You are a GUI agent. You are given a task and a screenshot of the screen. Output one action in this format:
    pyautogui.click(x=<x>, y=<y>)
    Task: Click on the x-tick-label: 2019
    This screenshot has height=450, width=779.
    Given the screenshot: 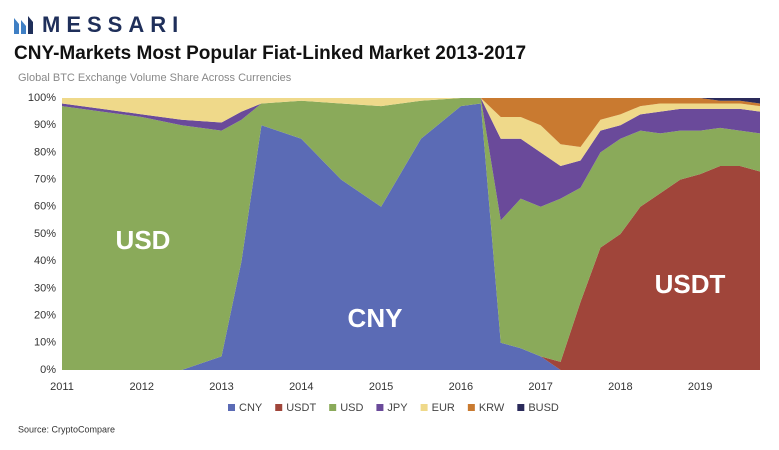 What is the action you would take?
    pyautogui.click(x=700, y=387)
    